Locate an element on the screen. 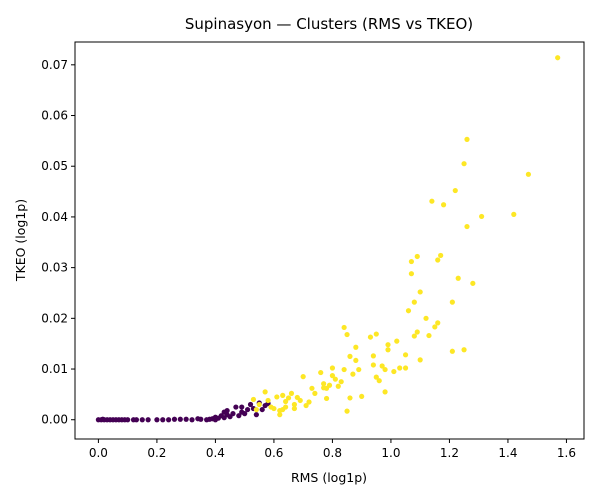  x-tick-label-8: 1.6 is located at coordinates (566, 453).